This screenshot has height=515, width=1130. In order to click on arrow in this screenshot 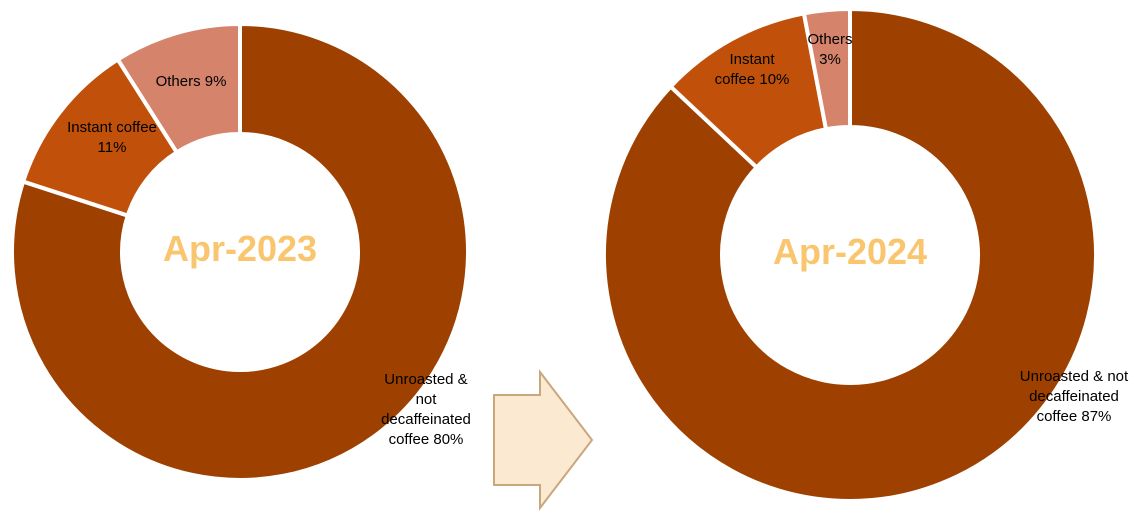, I will do `click(543, 440)`.